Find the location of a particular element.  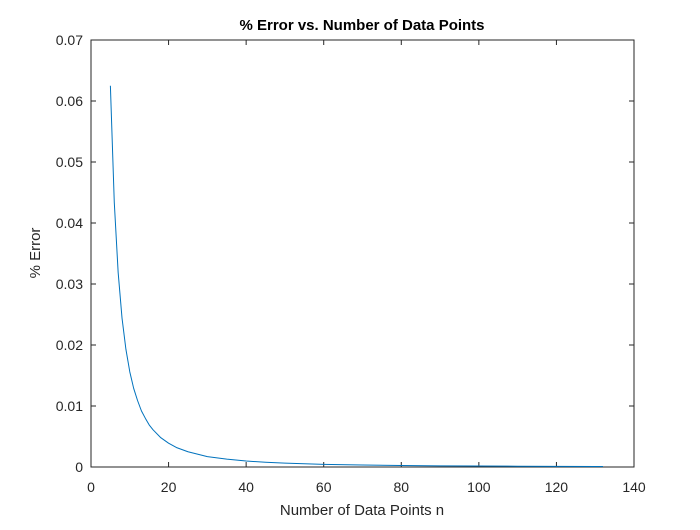

x-tick-label: 120 is located at coordinates (557, 487).